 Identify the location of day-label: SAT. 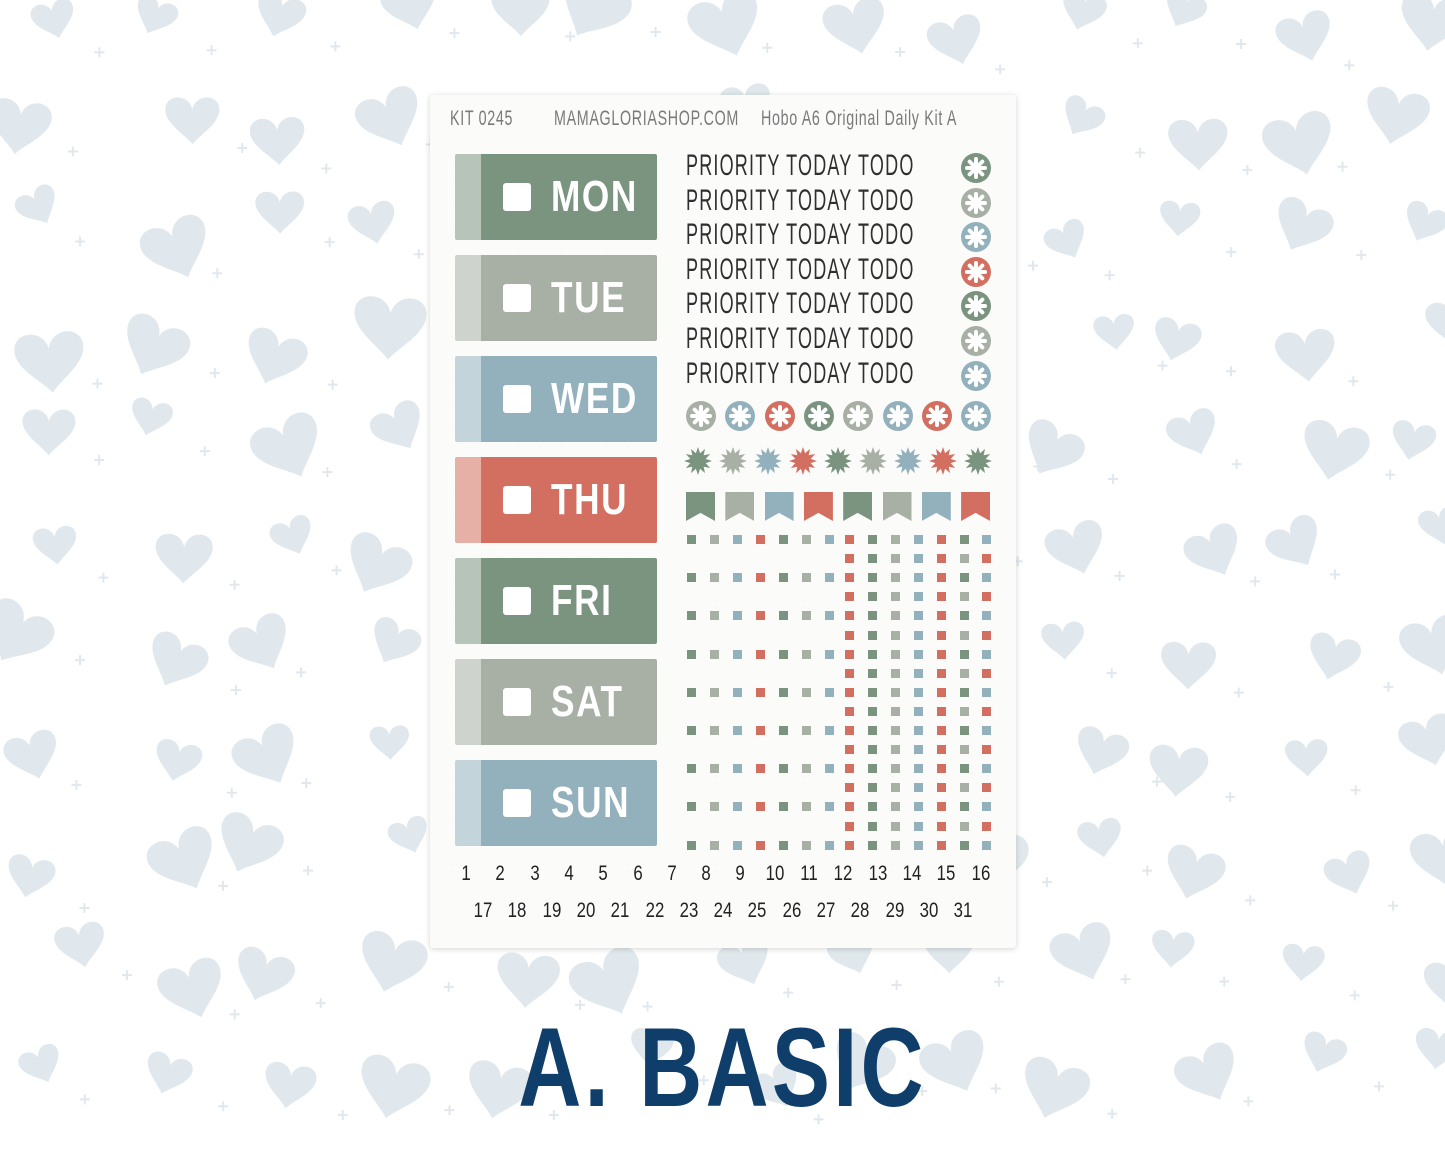
(587, 701).